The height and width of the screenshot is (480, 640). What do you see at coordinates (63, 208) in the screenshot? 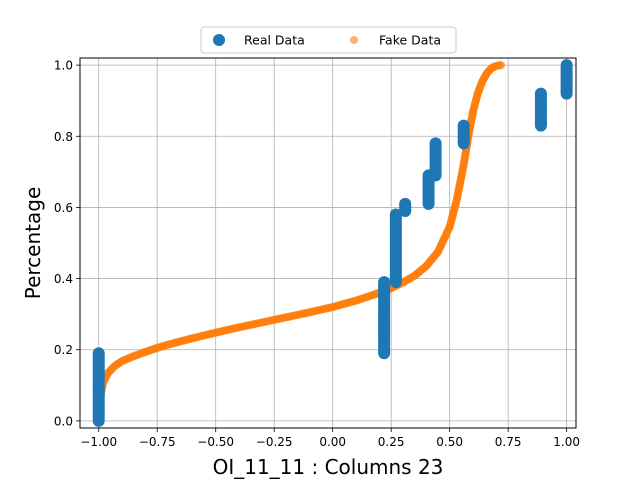
I see `y-tick-label: 0.6` at bounding box center [63, 208].